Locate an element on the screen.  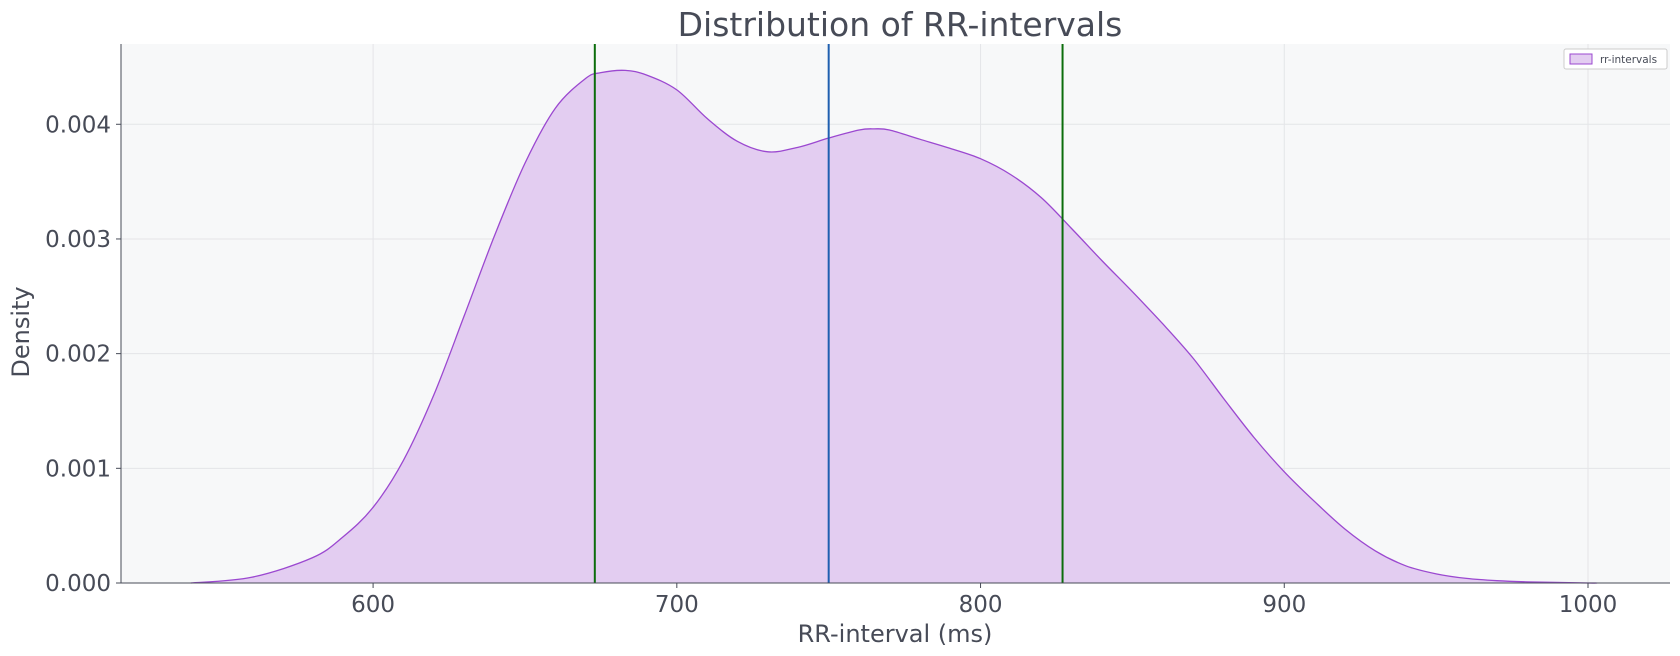
y-tick-label-0: 0.000 is located at coordinates (78, 584).